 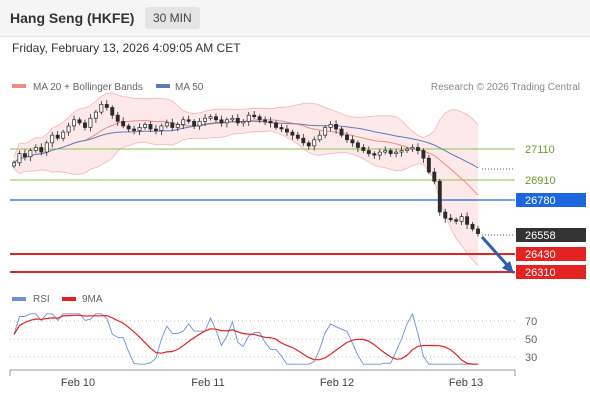 I want to click on instrument-title: Hang Seng (HKFE), so click(x=72, y=18).